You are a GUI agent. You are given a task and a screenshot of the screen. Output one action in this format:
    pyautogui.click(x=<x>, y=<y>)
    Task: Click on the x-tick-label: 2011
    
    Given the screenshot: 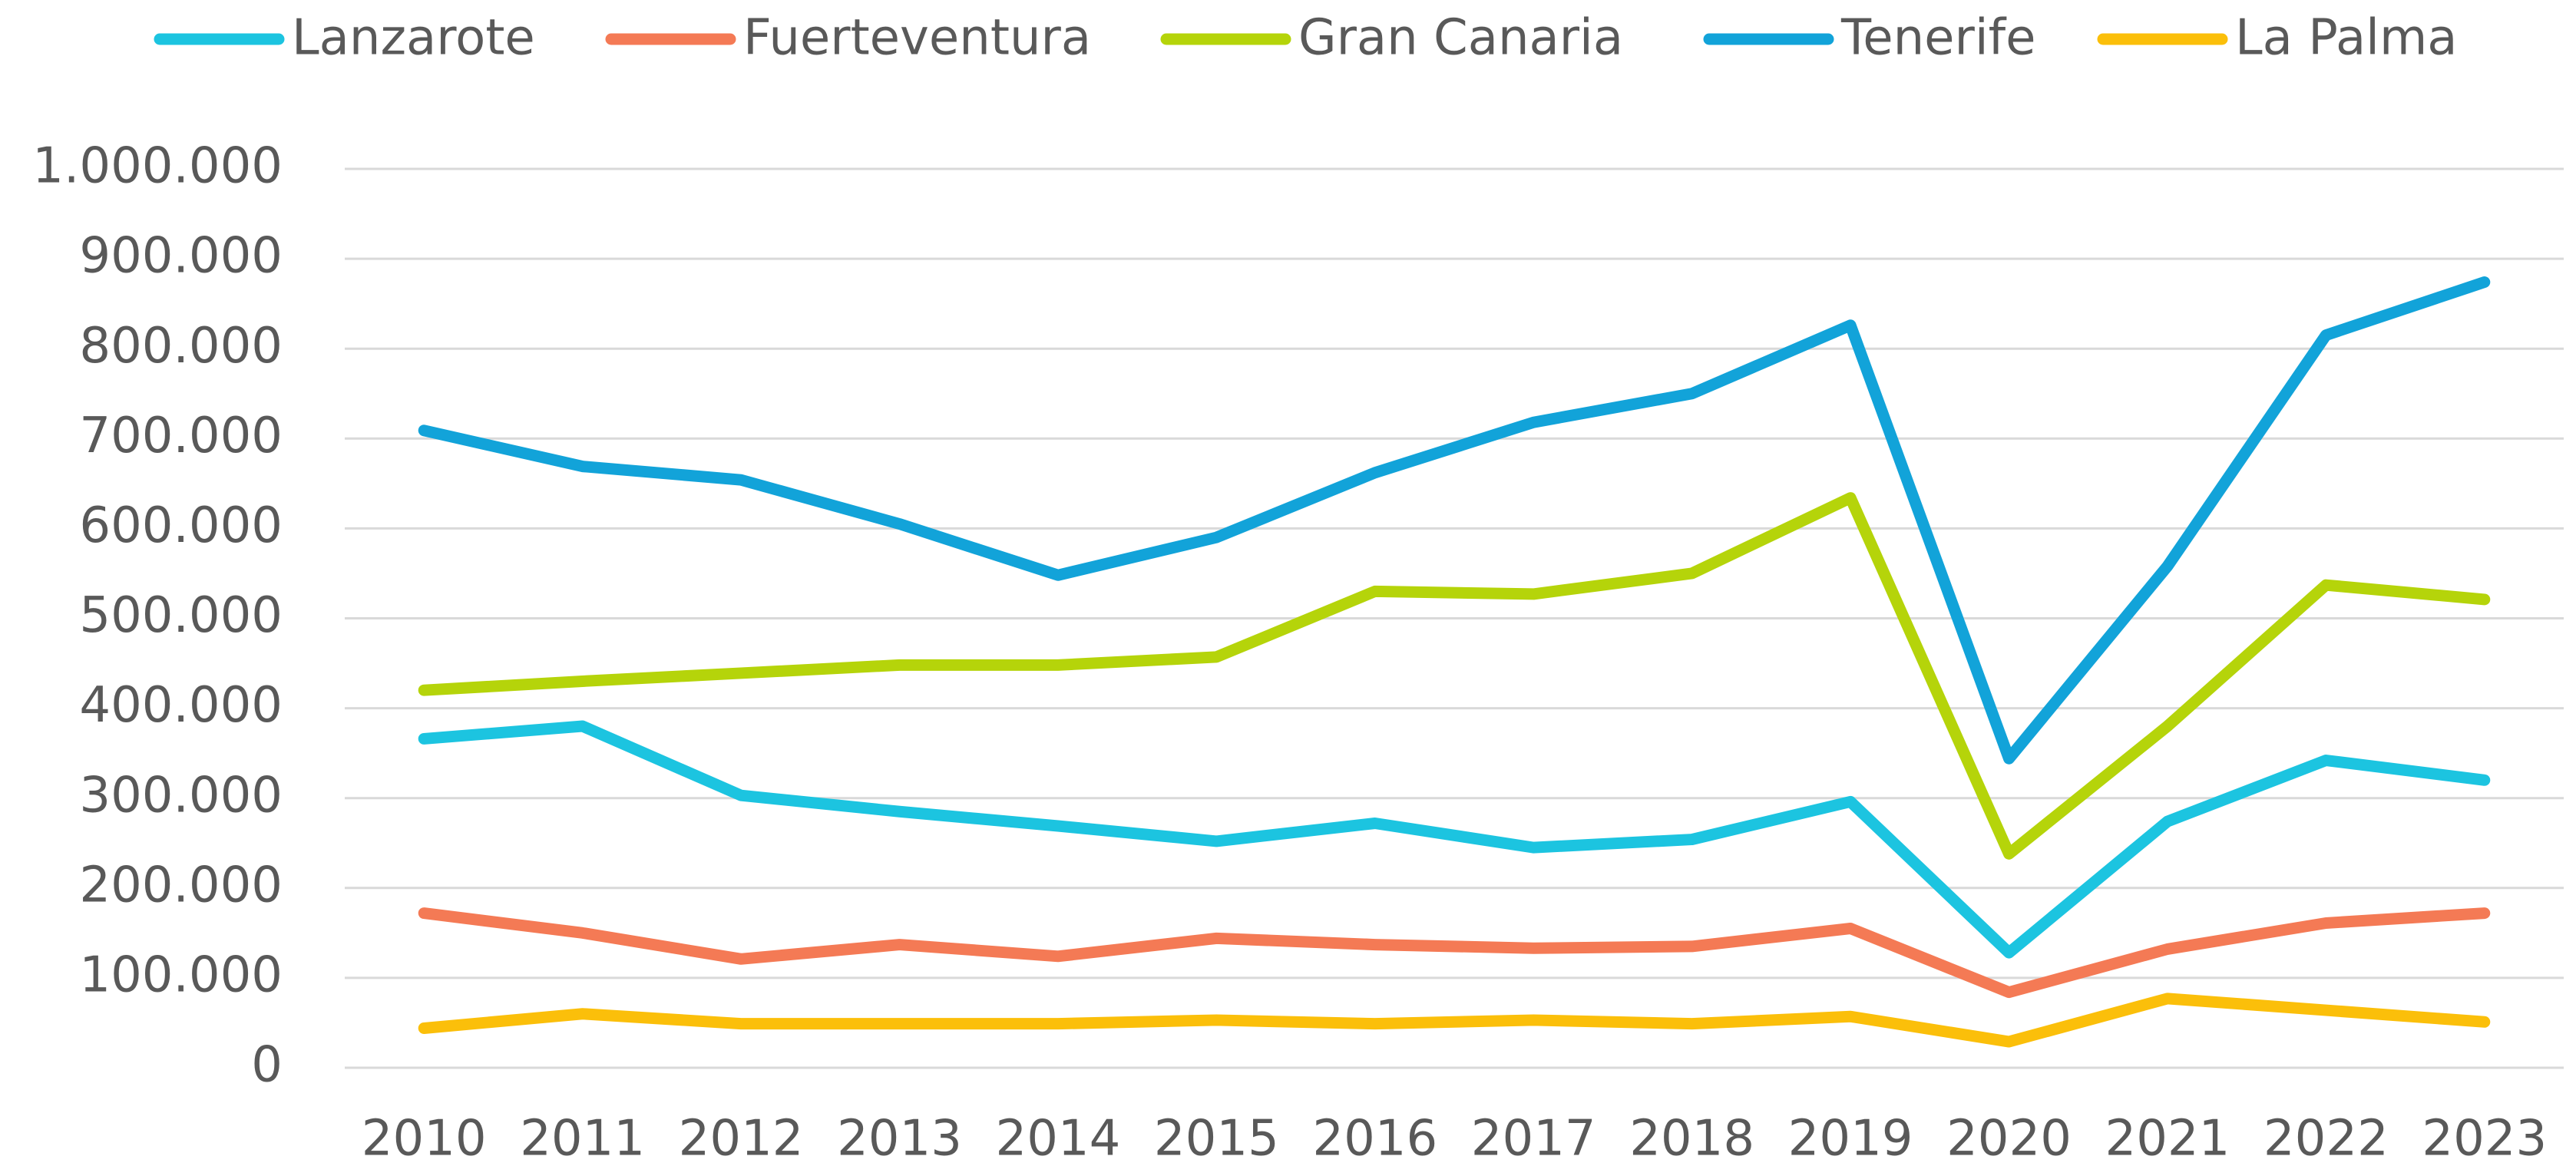 What is the action you would take?
    pyautogui.click(x=582, y=1139)
    